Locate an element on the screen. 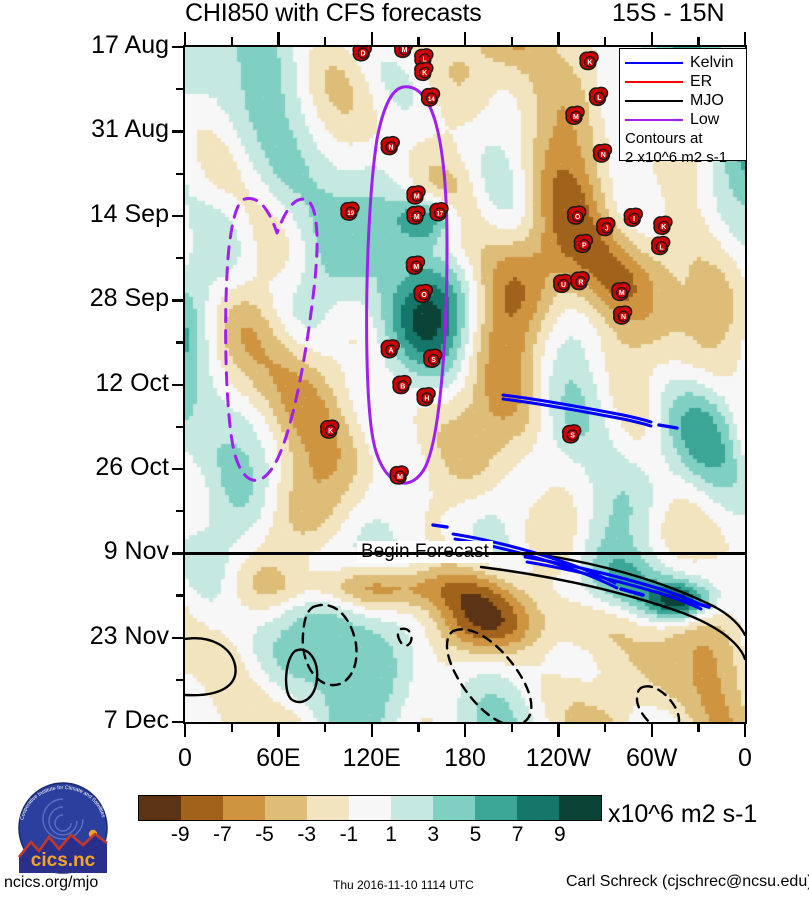 This screenshot has height=907, width=809. contour-note-line2: 2 x10^6 m2 s-1 is located at coordinates (676, 157).